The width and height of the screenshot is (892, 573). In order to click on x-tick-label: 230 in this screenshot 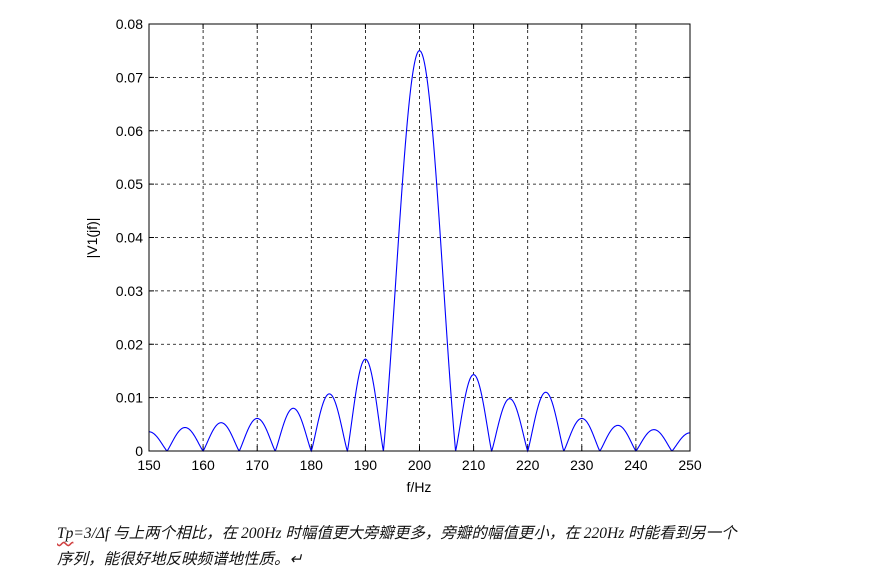, I will do `click(582, 465)`.